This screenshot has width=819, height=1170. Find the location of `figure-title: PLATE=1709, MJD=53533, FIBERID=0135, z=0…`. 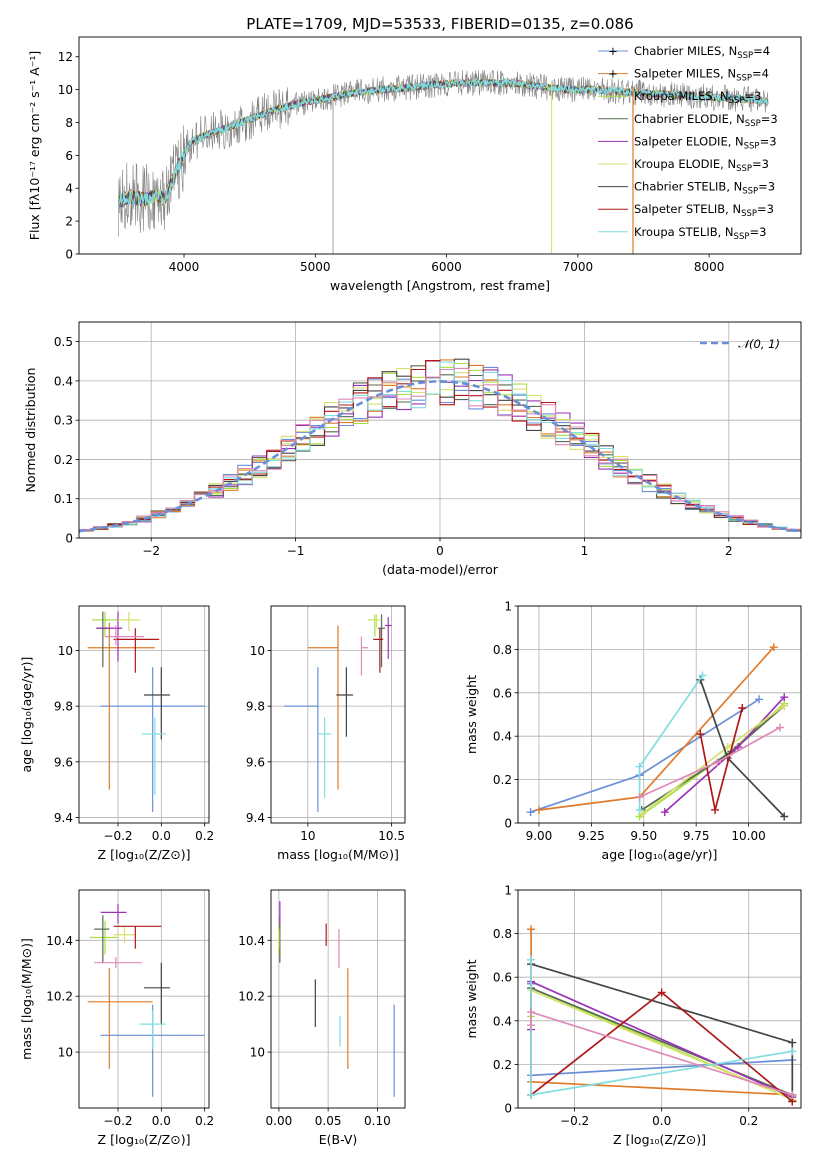

figure-title: PLATE=1709, MJD=53533, FIBERID=0135, z=0… is located at coordinates (439, 24).